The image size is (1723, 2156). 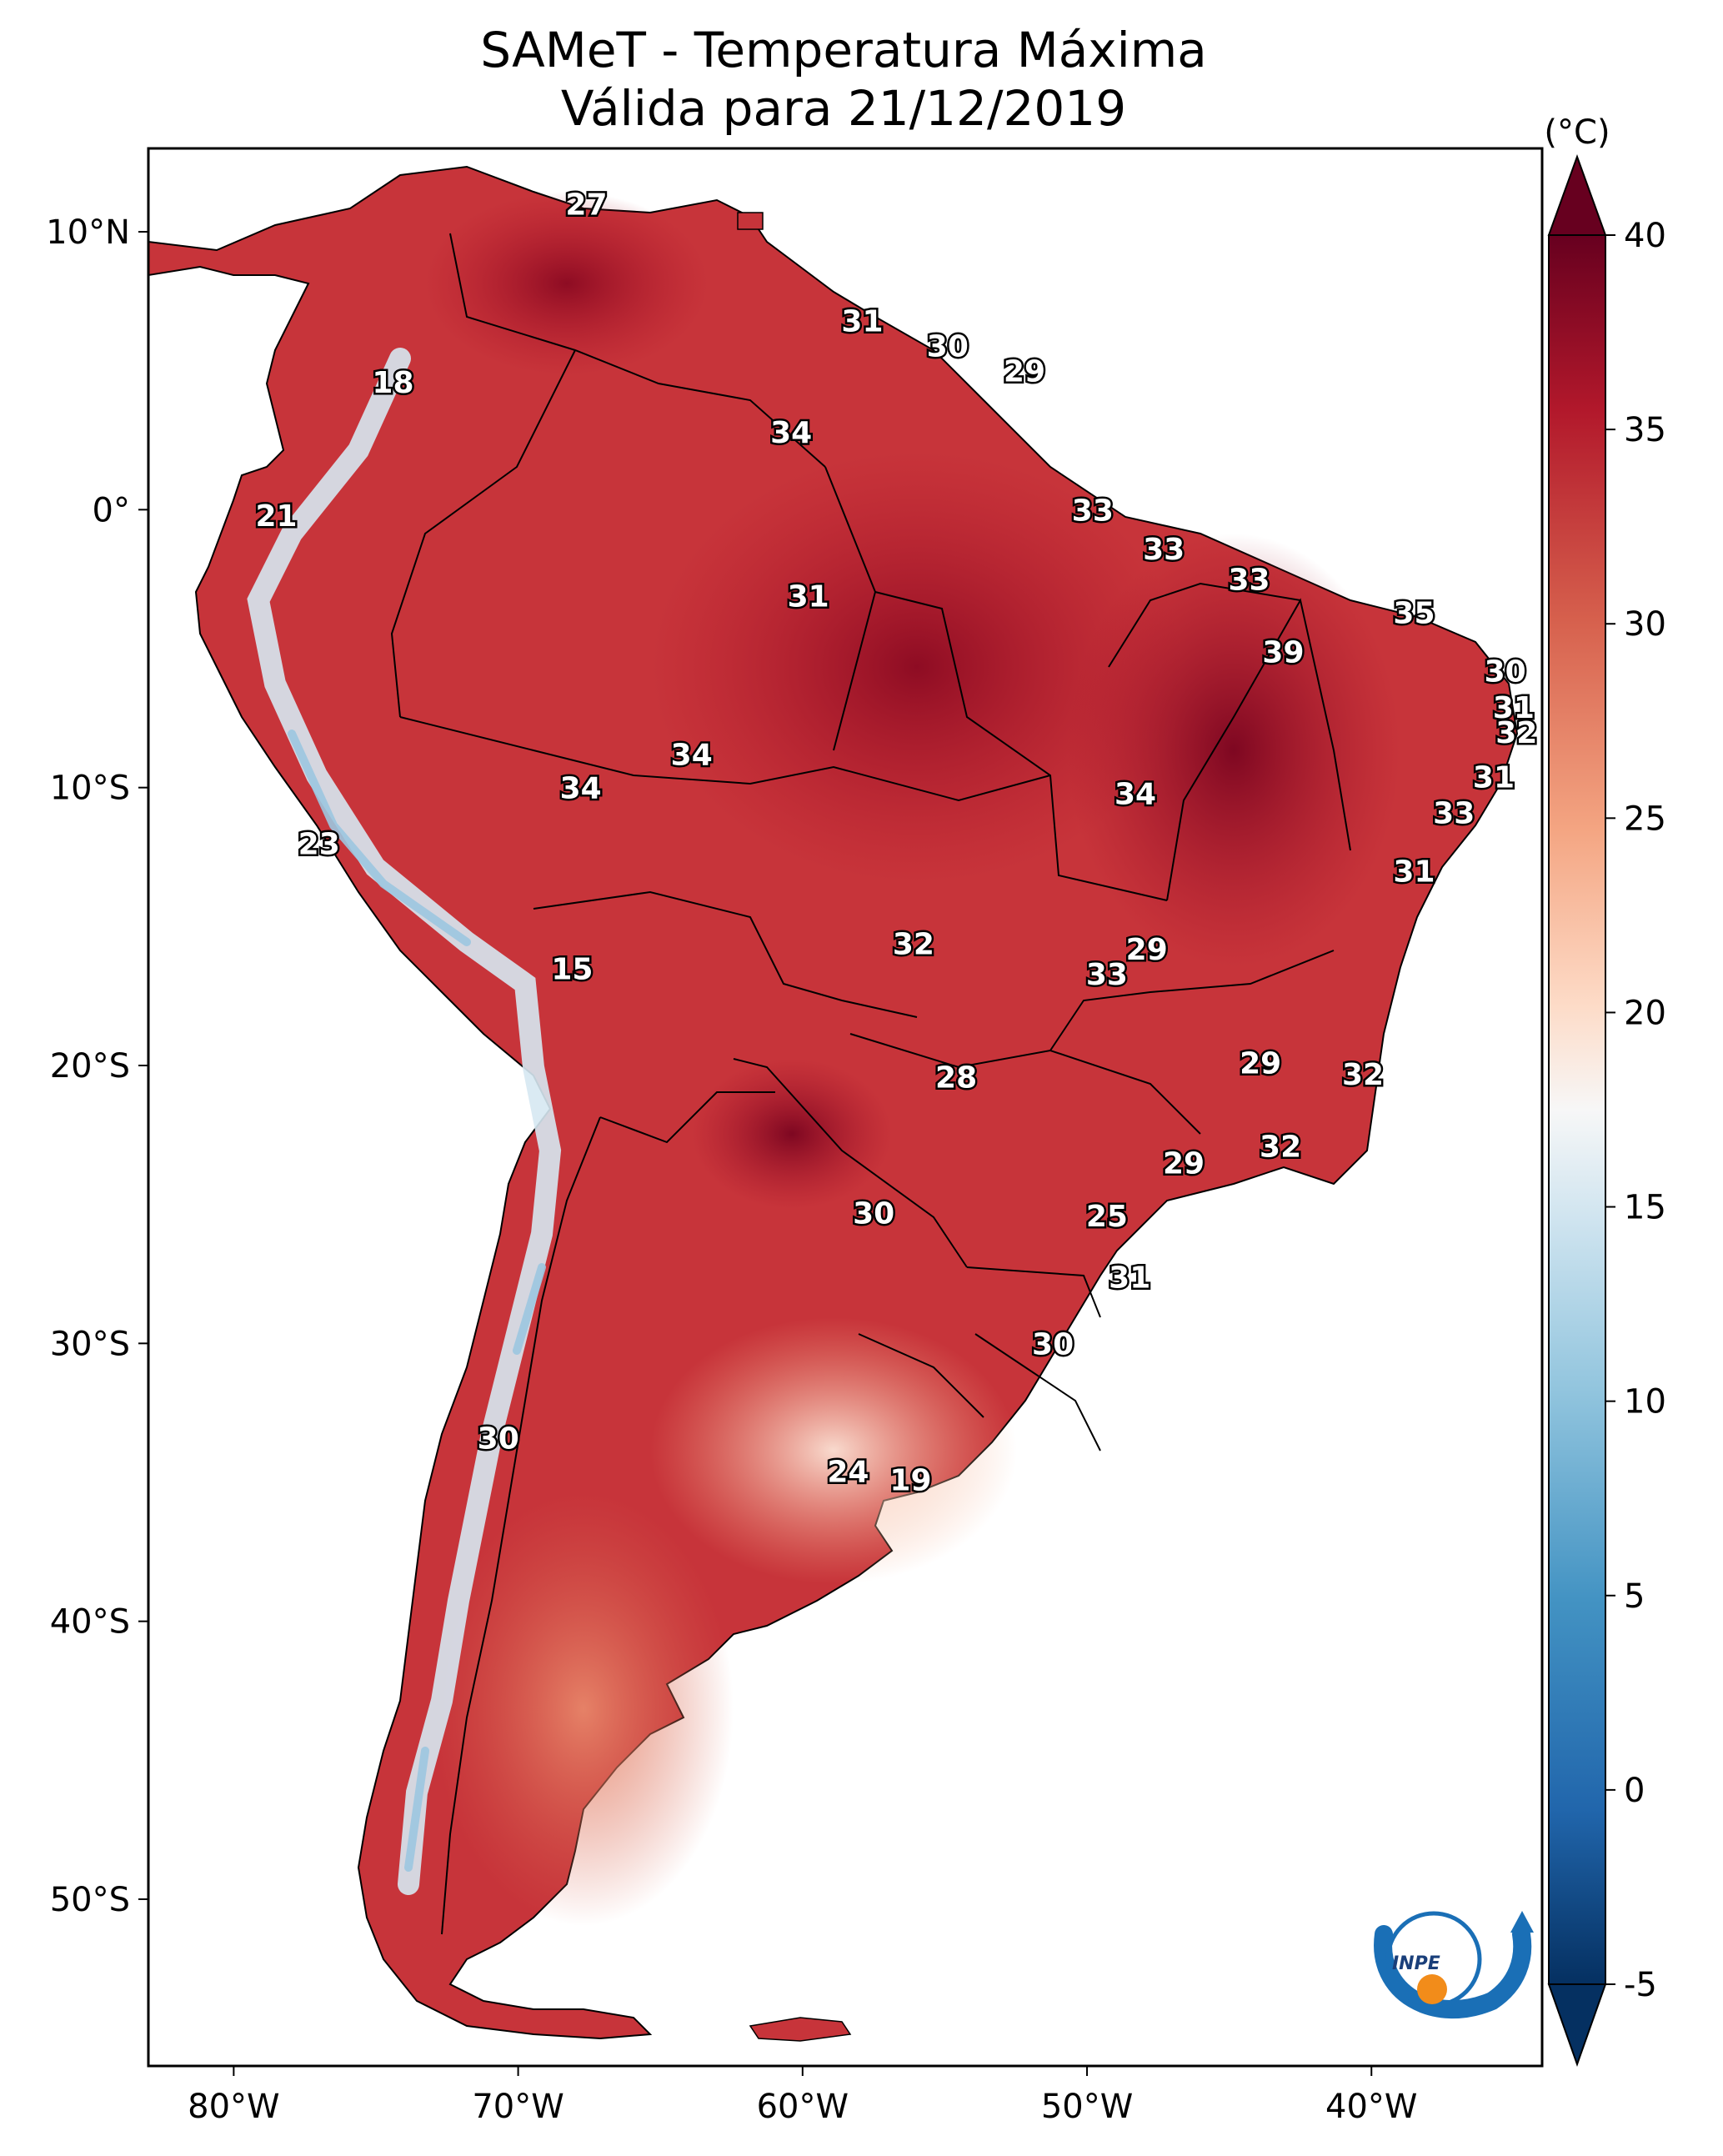 What do you see at coordinates (1634, 1596) in the screenshot?
I see `colorbar-tick-label: 5` at bounding box center [1634, 1596].